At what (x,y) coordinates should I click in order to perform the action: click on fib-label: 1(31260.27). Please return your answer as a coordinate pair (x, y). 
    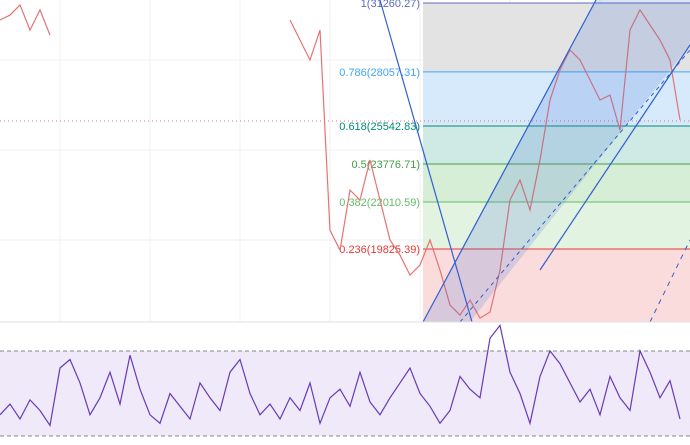
    Looking at the image, I should click on (390, 5).